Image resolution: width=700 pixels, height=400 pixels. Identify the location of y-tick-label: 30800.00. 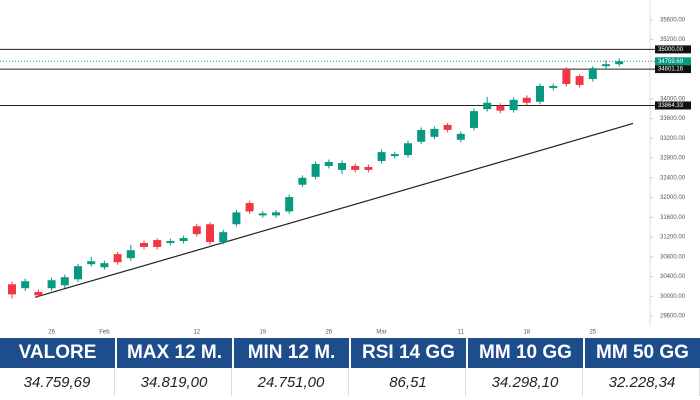
(673, 257).